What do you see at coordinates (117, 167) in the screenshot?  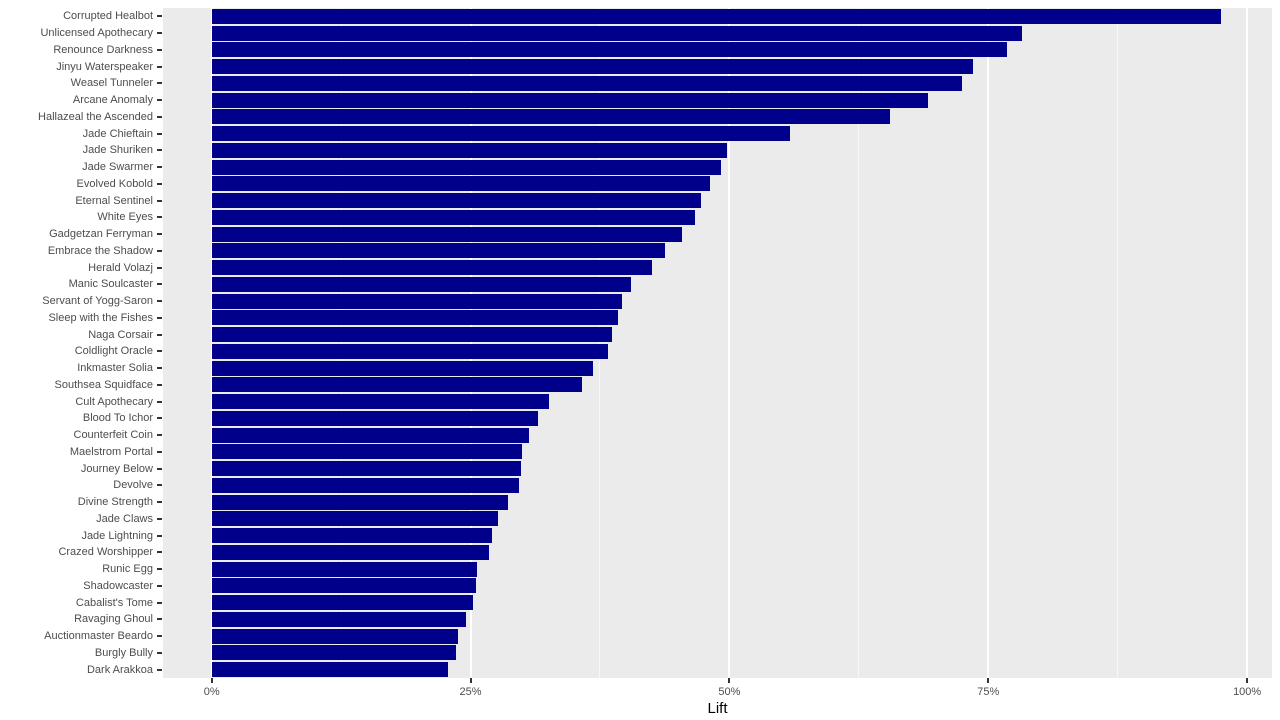 I see `y-axis-label: Jade Swarmer` at bounding box center [117, 167].